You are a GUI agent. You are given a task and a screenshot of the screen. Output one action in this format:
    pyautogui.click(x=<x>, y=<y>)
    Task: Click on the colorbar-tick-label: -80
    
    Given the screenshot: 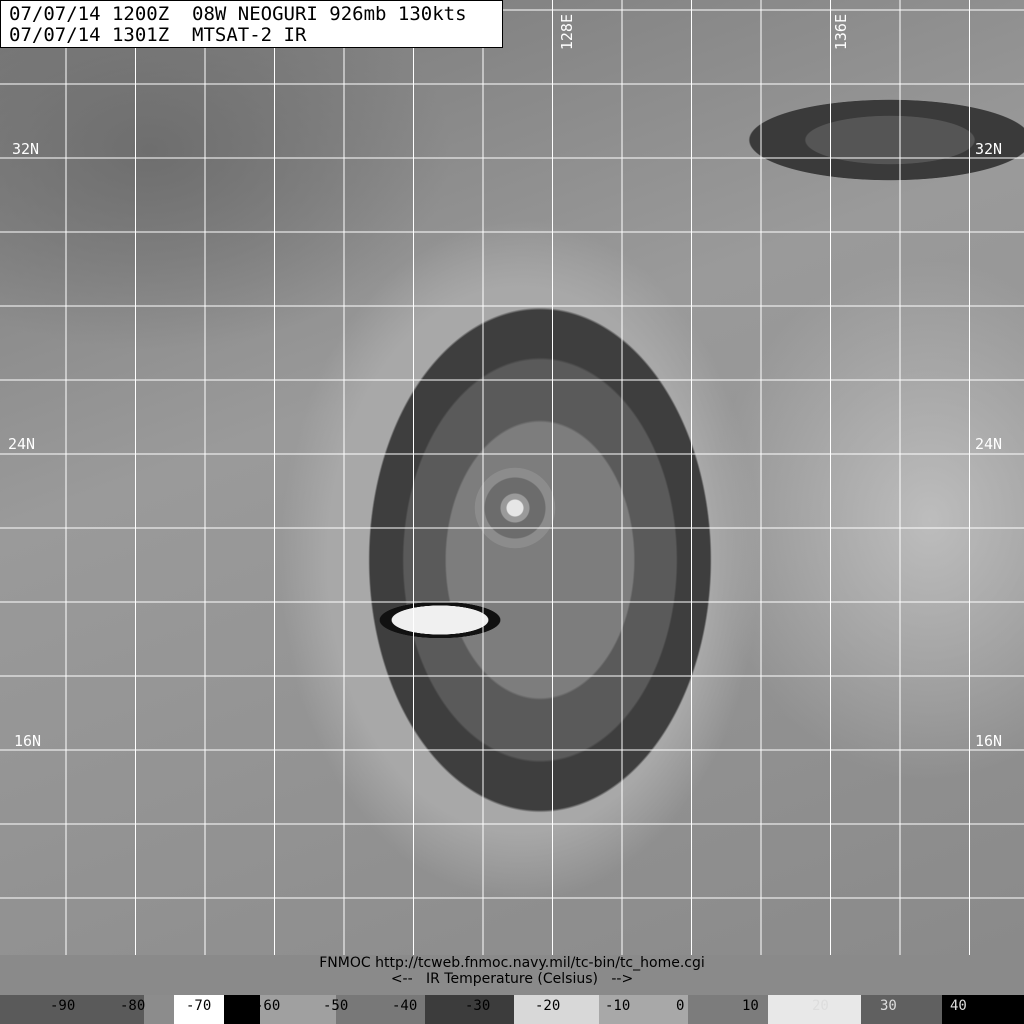 What is the action you would take?
    pyautogui.click(x=133, y=1006)
    